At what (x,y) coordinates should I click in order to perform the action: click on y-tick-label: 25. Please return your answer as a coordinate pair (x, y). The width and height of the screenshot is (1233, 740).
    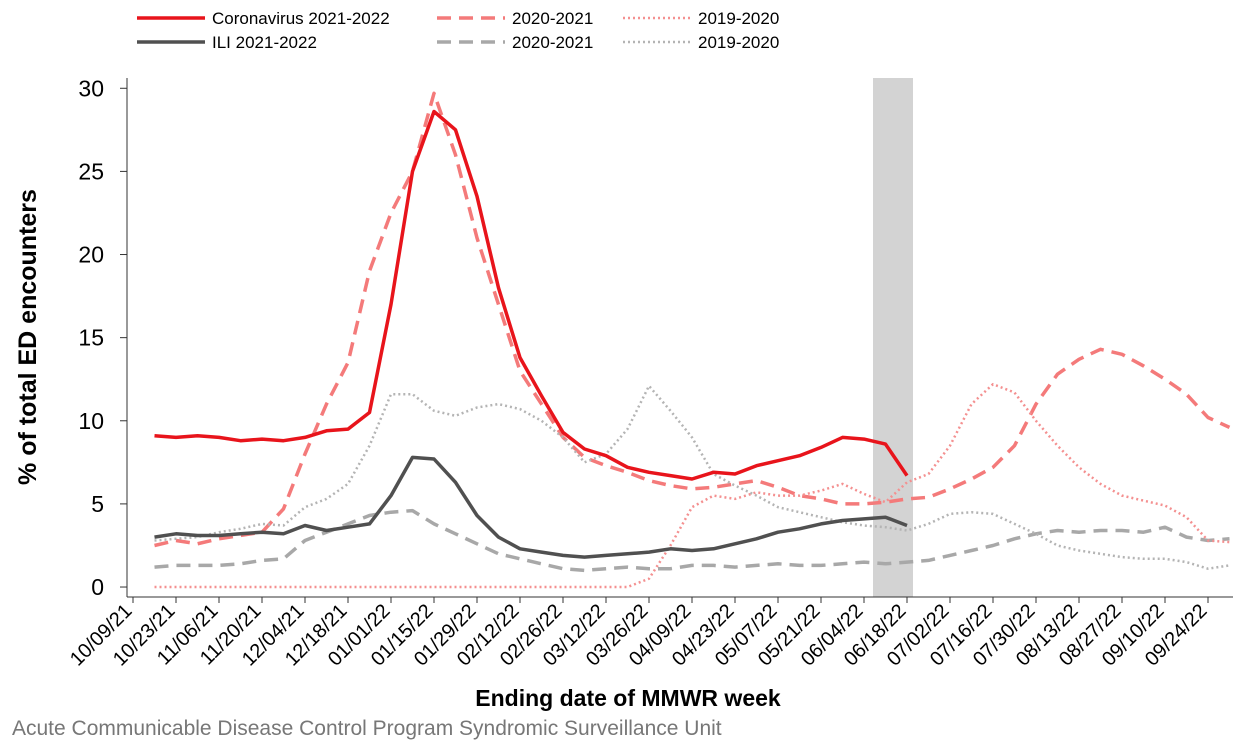
    Looking at the image, I should click on (91, 171).